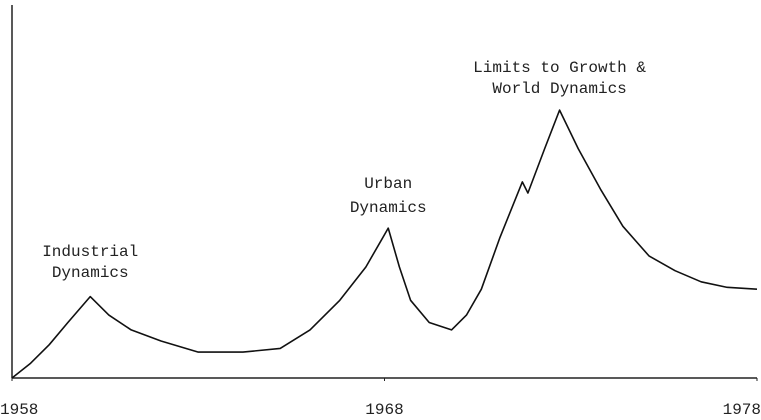 Image resolution: width=761 pixels, height=420 pixels. Describe the element at coordinates (19, 410) in the screenshot. I see `x-tick-label: 1958` at that location.